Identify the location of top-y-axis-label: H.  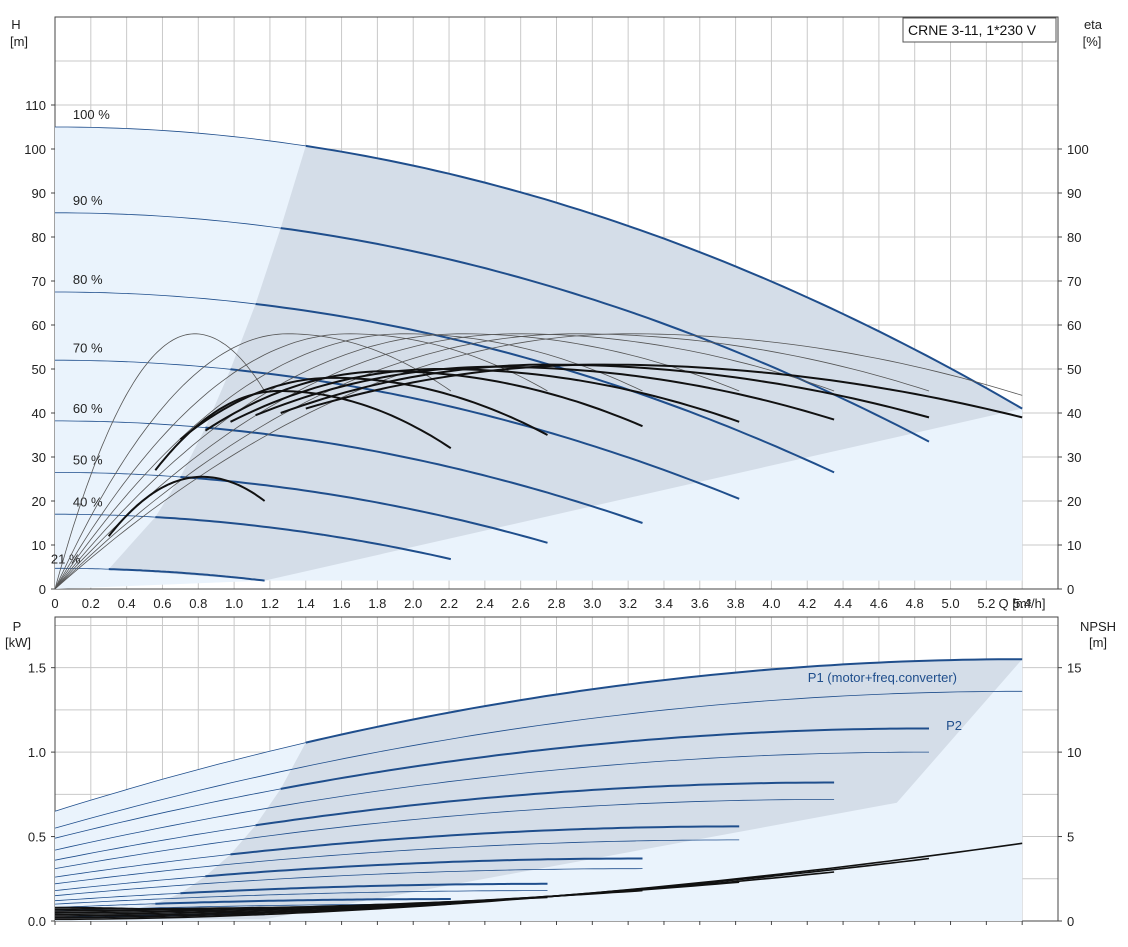
(15, 24).